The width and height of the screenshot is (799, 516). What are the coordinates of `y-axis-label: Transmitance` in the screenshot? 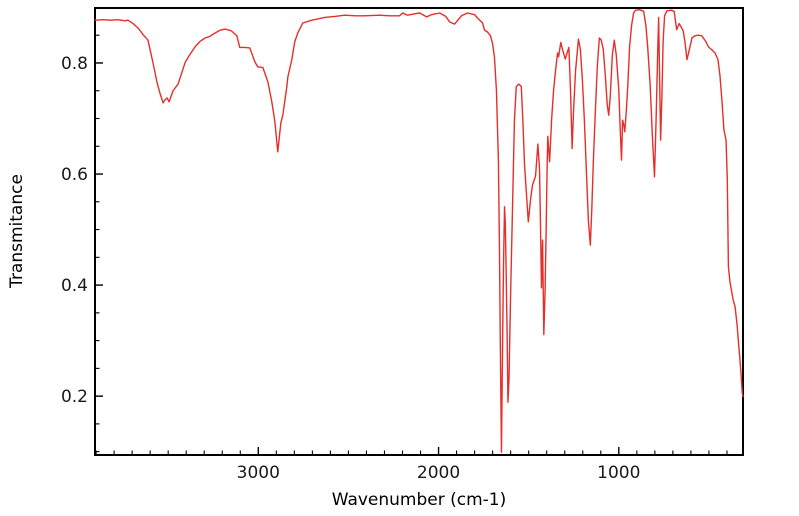 It's located at (17, 231).